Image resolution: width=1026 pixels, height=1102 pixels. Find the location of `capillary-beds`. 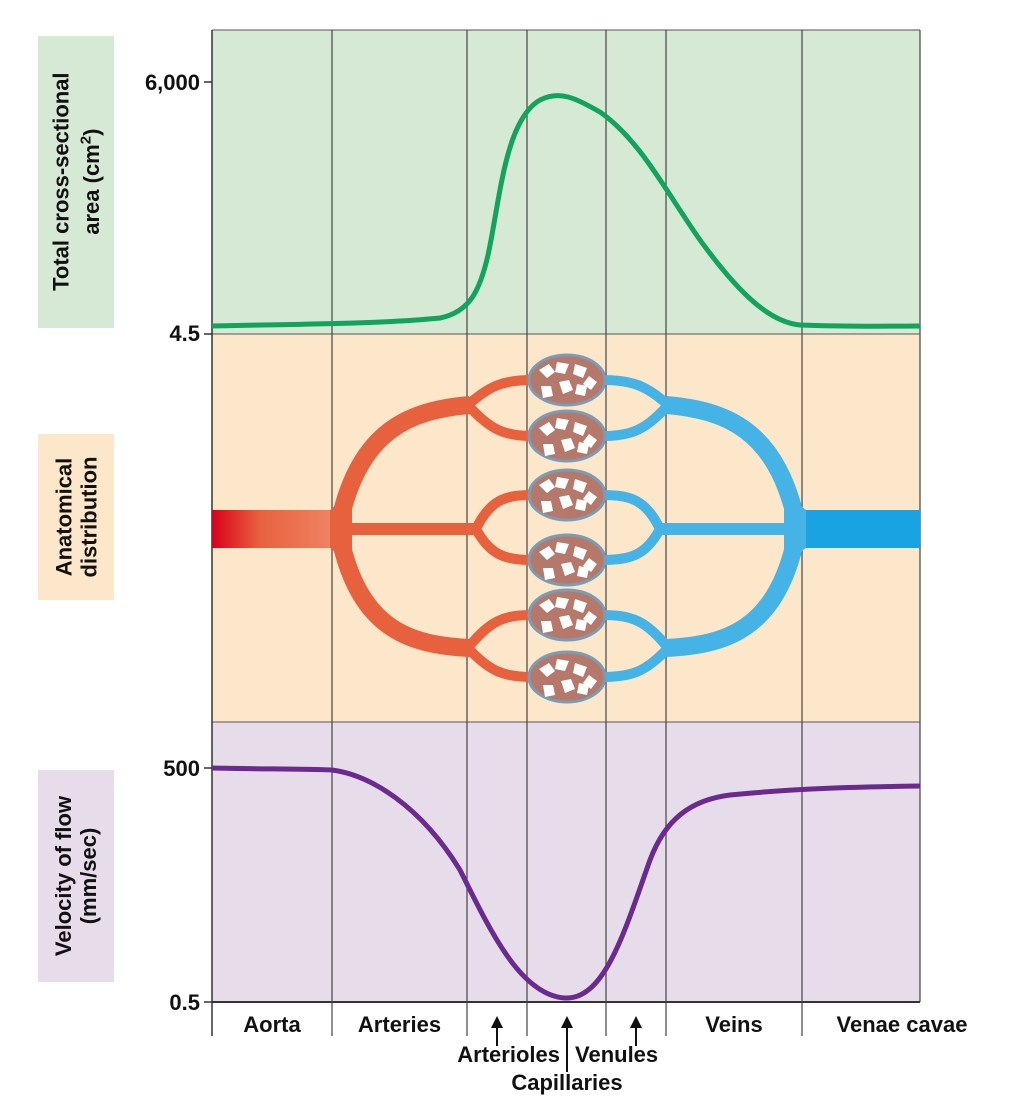

capillary-beds is located at coordinates (567, 528).